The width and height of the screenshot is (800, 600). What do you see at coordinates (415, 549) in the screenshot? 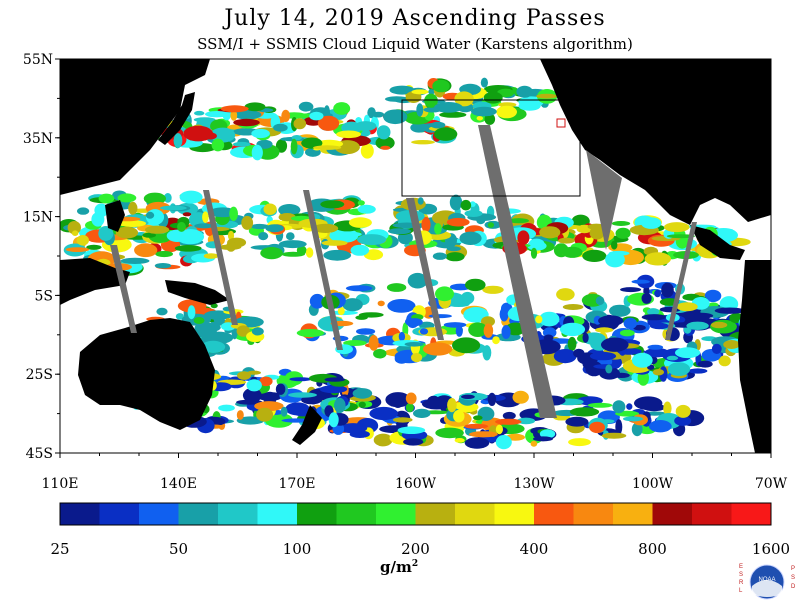
I see `colorbar-label: 200` at bounding box center [415, 549].